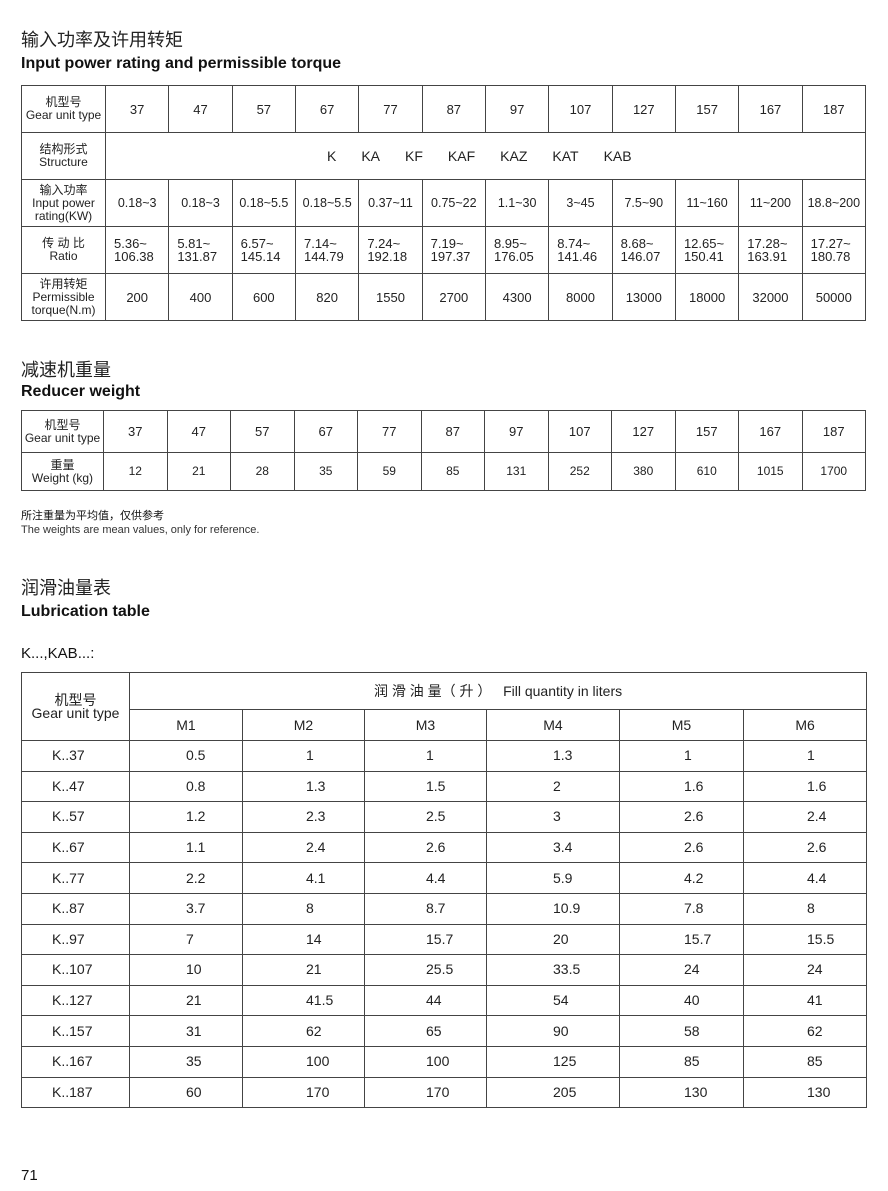  Describe the element at coordinates (553, 1061) in the screenshot. I see `fill-value: 125` at that location.